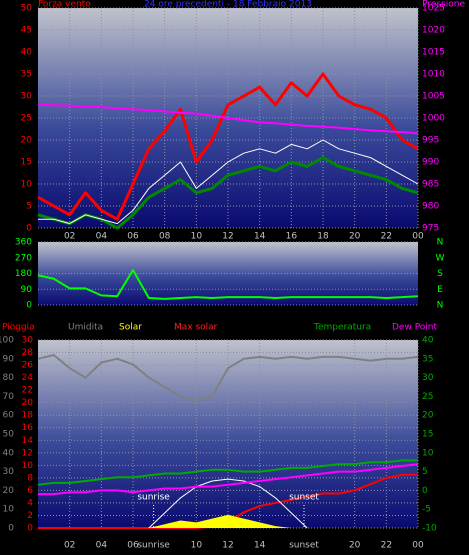 The width and height of the screenshot is (469, 555). What do you see at coordinates (304, 546) in the screenshot?
I see `annotation: sunset` at bounding box center [304, 546].